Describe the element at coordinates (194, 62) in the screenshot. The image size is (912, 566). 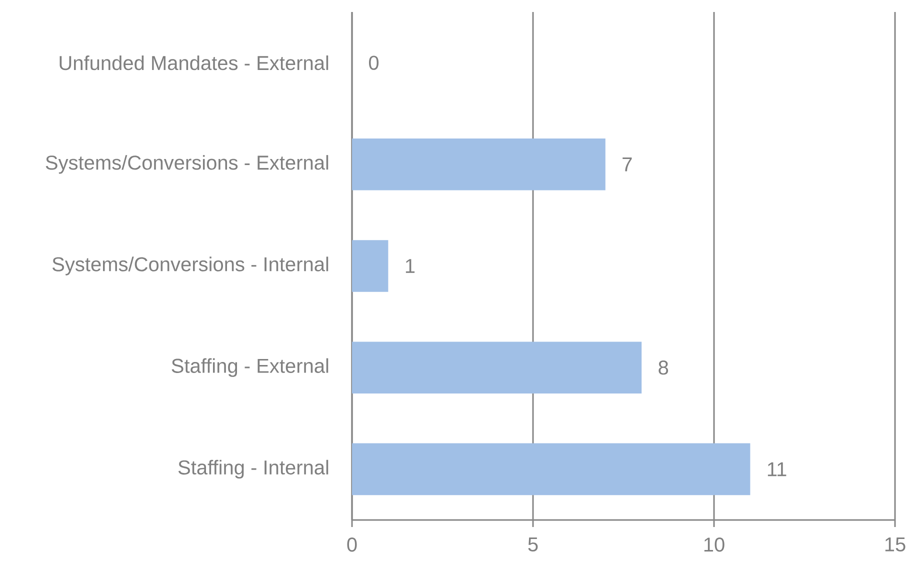
I see `y-tick-label: Unfunded Mandates - External` at that location.